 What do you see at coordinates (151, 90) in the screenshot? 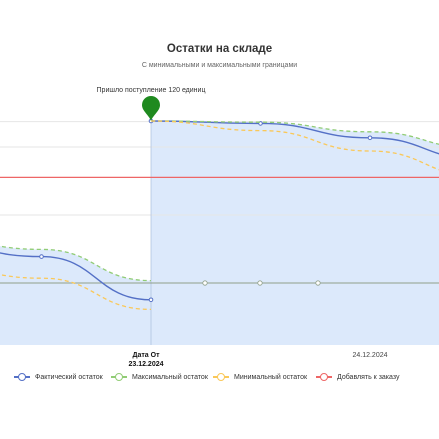
I see `annotation-label-1: Пришло поступление 120 единиц` at bounding box center [151, 90].